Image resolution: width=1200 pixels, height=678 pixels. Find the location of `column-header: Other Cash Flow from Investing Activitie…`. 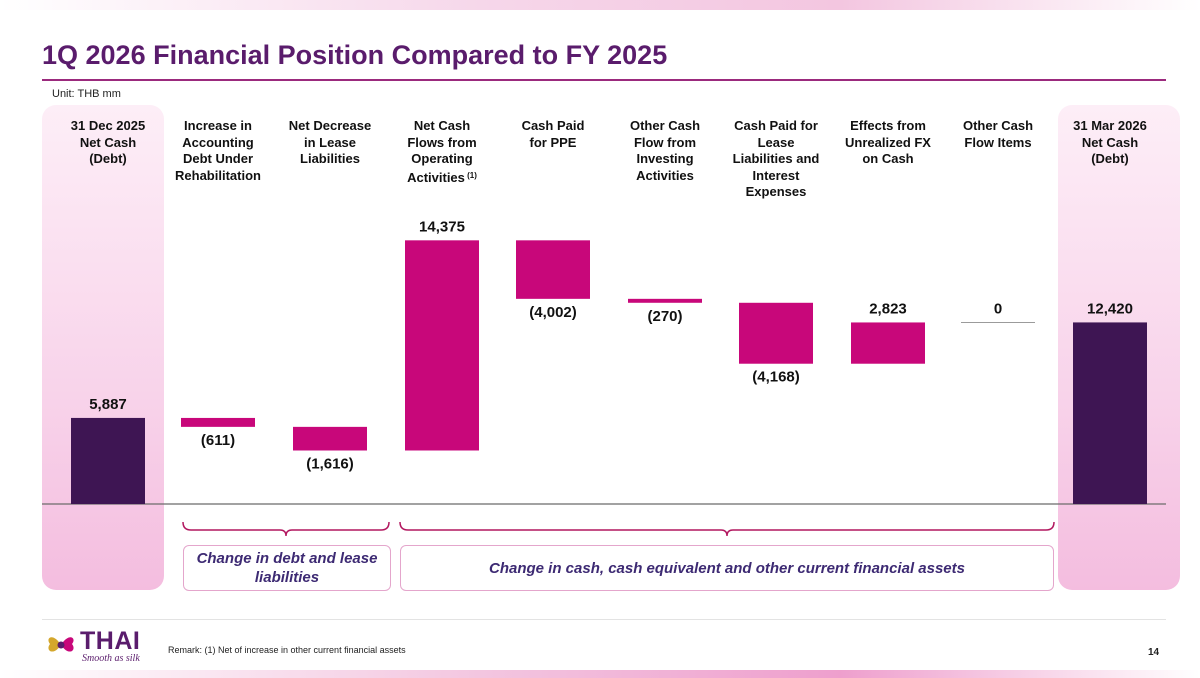

column-header: Other Cash Flow from Investing Activitie… is located at coordinates (665, 151).